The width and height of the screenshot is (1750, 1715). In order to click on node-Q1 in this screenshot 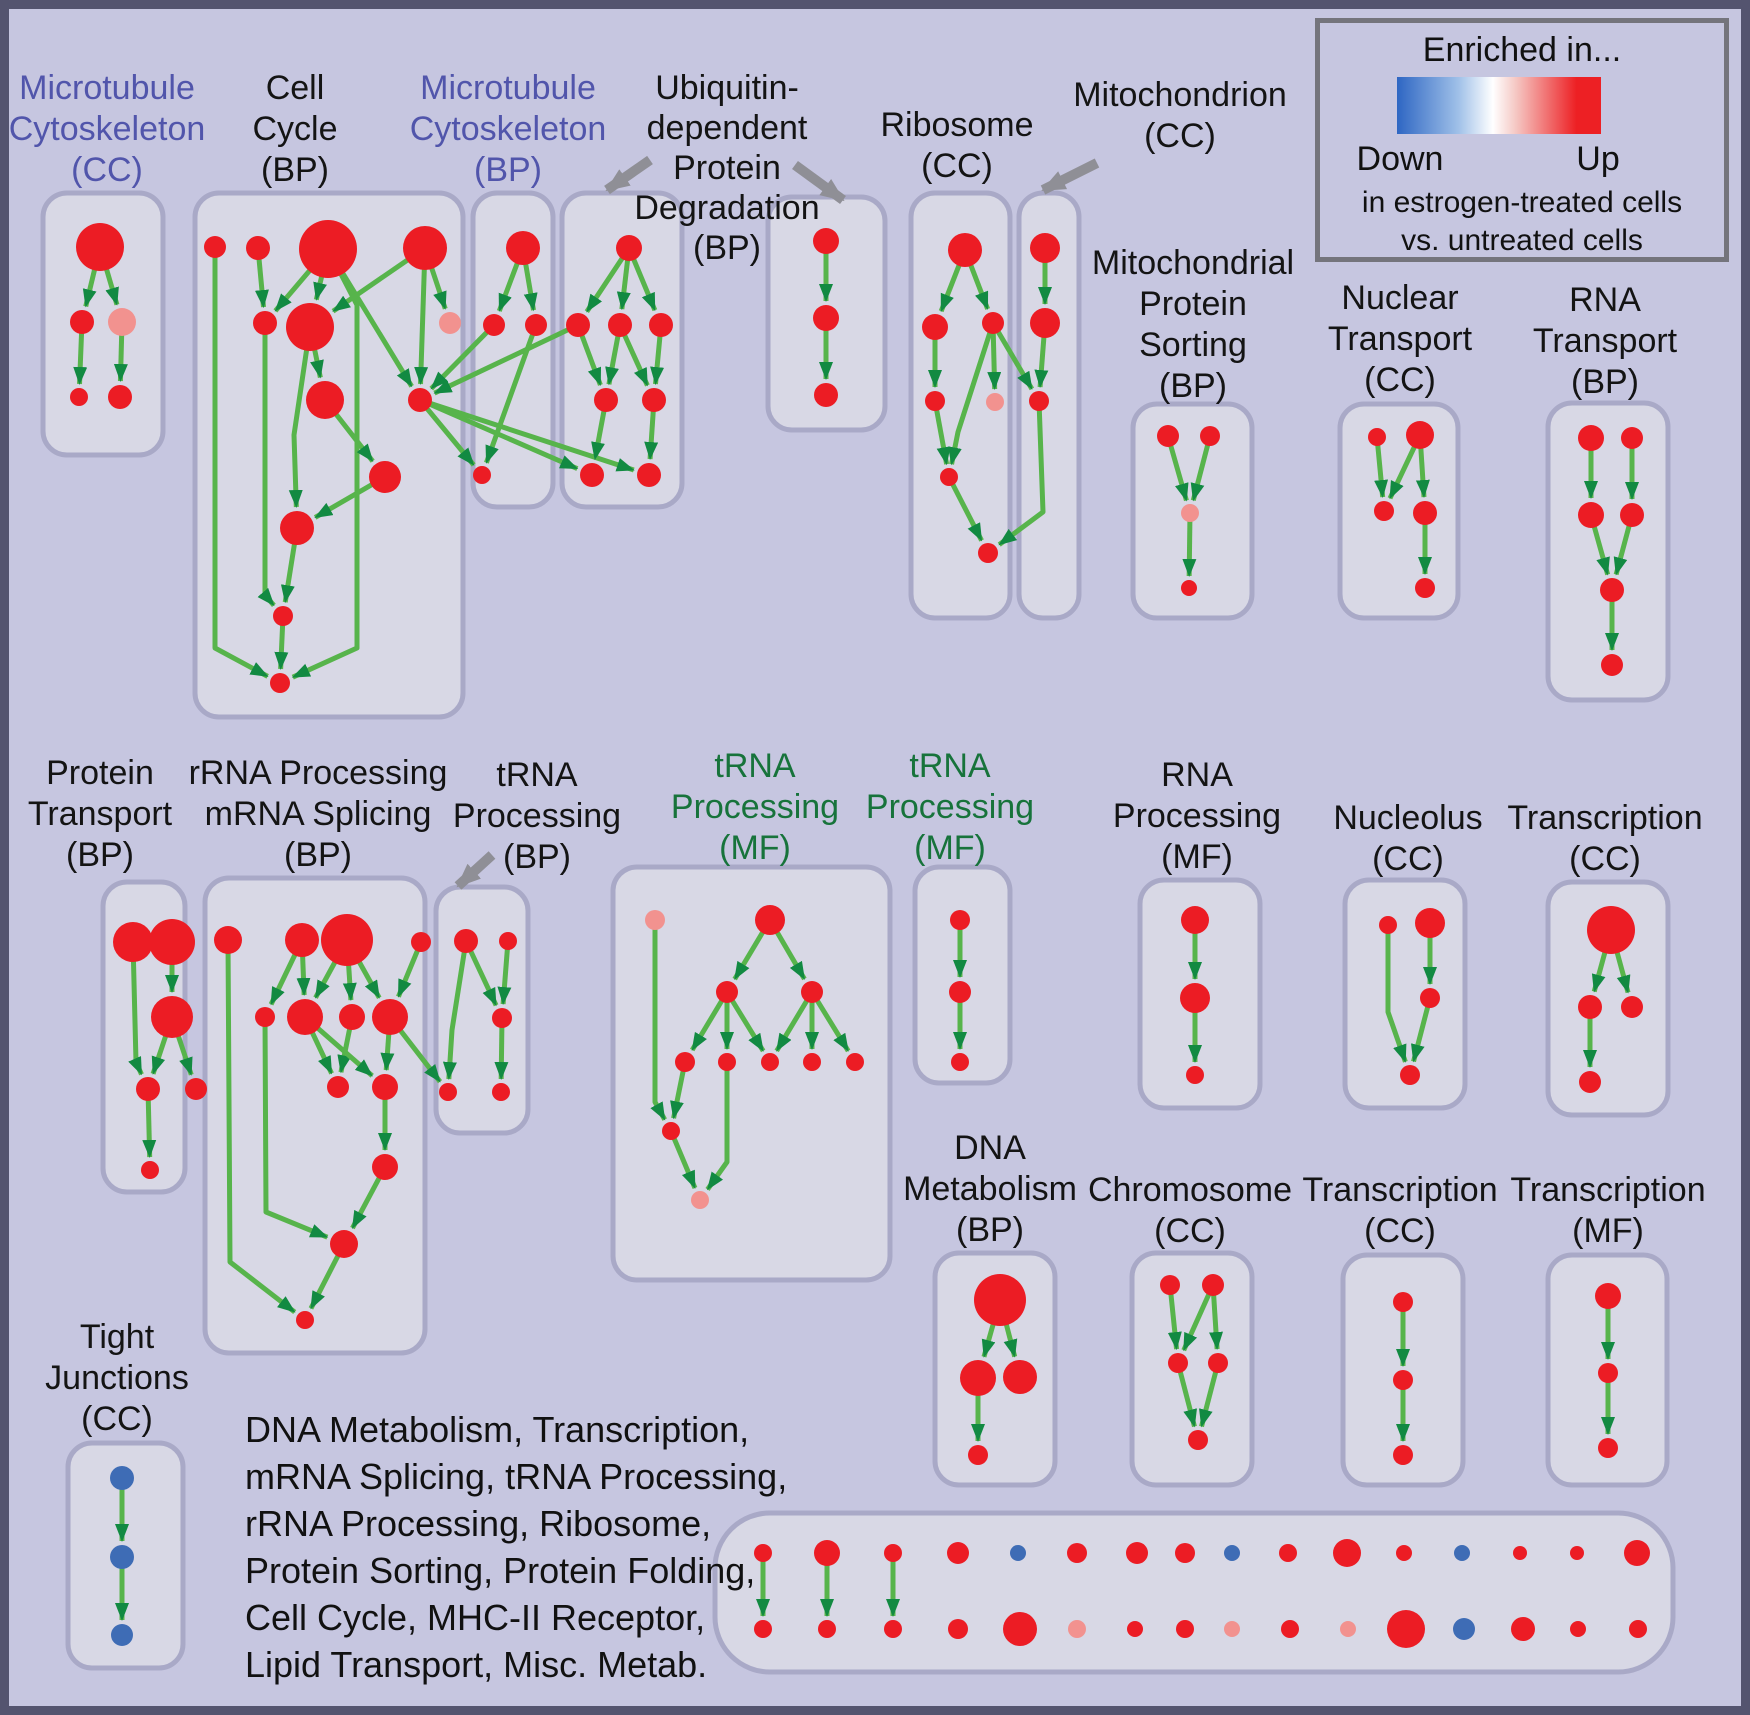, I will do `click(1377, 437)`.